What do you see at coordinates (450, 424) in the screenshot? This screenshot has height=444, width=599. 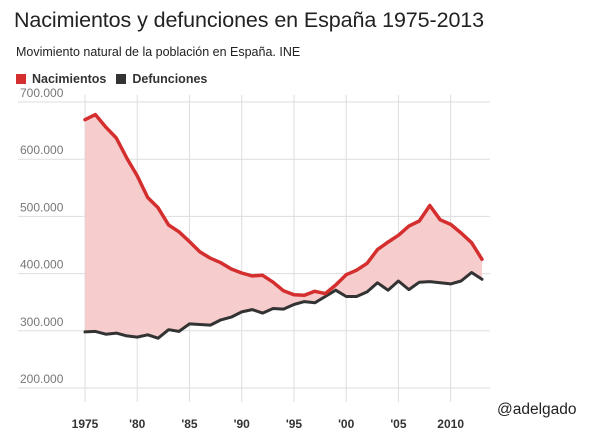 I see `x-tick-label-7: 2010` at bounding box center [450, 424].